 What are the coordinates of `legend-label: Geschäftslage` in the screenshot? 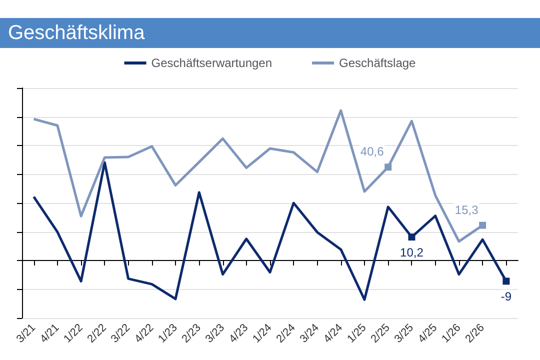 It's located at (377, 63).